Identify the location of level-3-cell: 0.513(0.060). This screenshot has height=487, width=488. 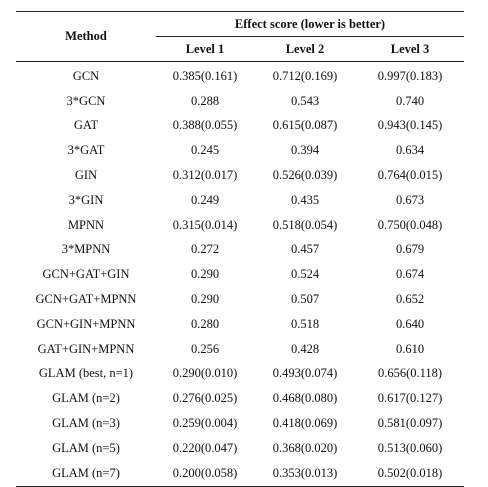
(410, 447).